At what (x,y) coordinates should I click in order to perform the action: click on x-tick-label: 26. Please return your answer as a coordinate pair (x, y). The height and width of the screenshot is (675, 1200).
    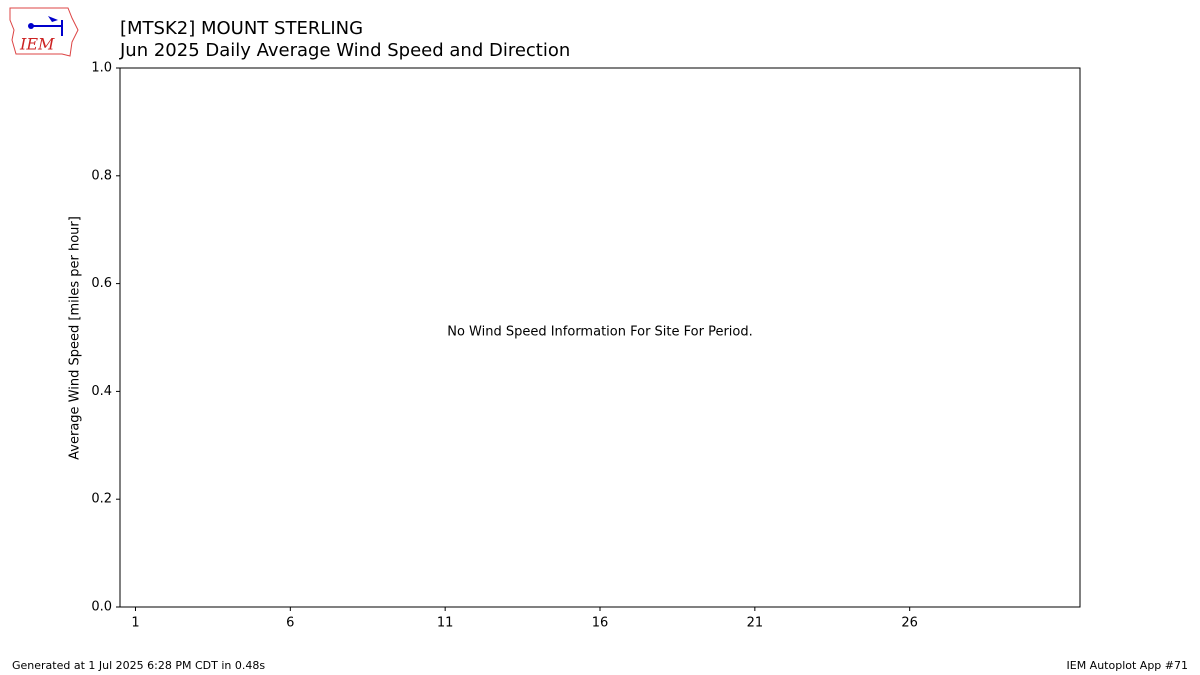
    Looking at the image, I should click on (909, 623).